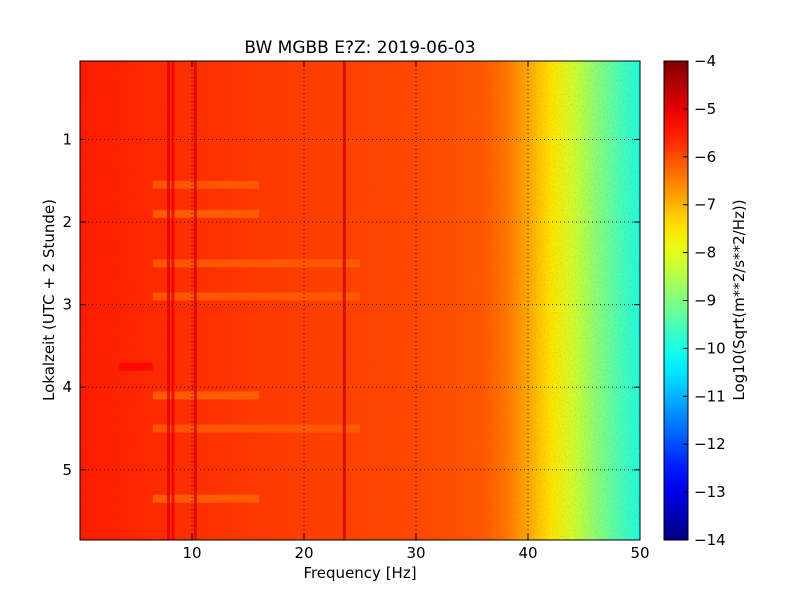 The width and height of the screenshot is (800, 600). I want to click on chart-title: BW MGBB E?Z: 2019-06-03, so click(359, 48).